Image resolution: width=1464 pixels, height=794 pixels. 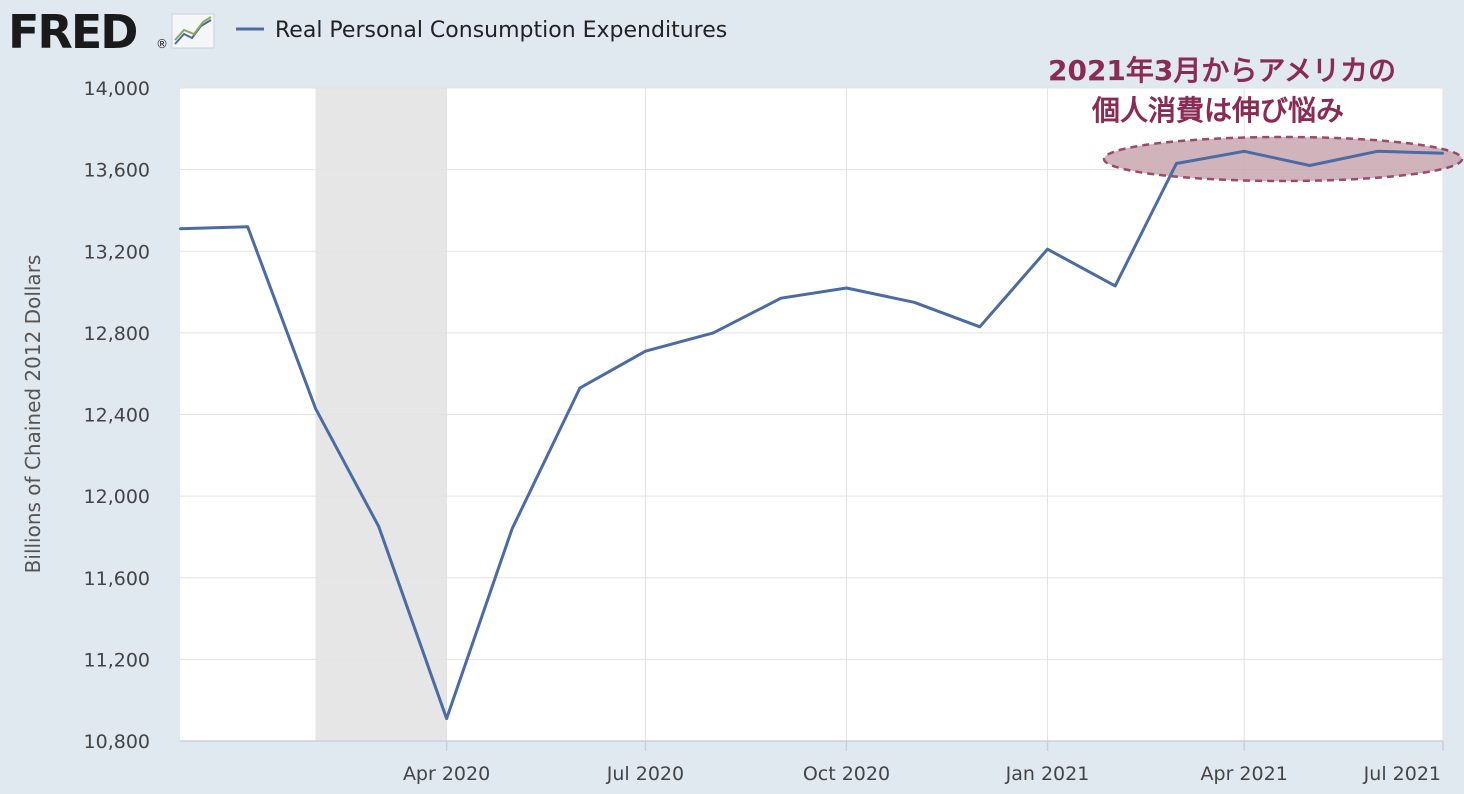 I want to click on x-tick-label: Jan 2021, so click(x=1047, y=774).